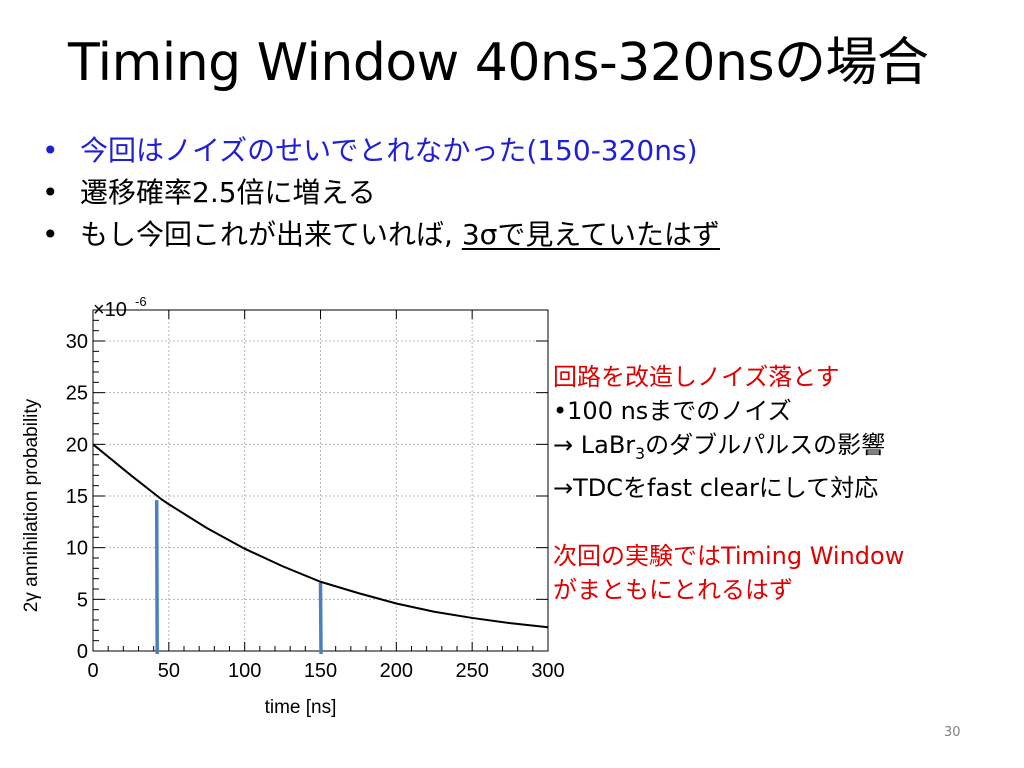  Describe the element at coordinates (716, 487) in the screenshot. I see `notes-line: →TDCをfast clearにして対応` at that location.